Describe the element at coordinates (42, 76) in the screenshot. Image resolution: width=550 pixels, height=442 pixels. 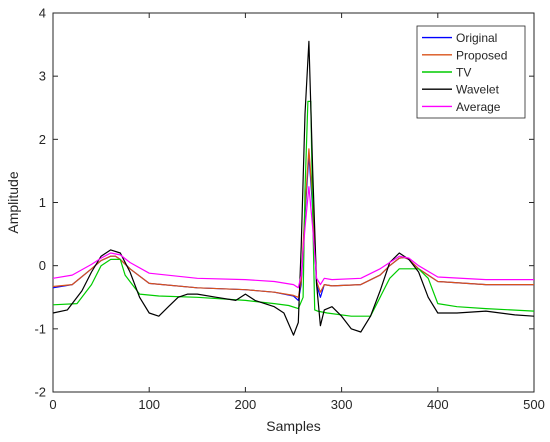
I see `y-tick-label: 3` at that location.